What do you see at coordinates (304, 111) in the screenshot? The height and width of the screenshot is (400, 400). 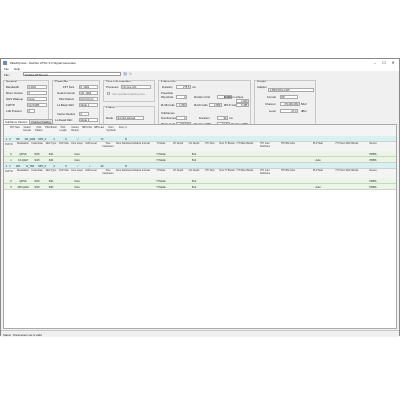 I see `level-unit: dBm` at bounding box center [304, 111].